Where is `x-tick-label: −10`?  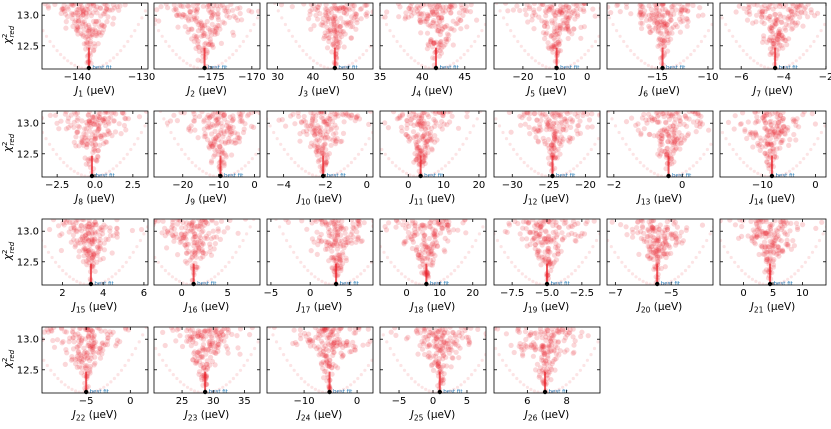 x-tick-label: −10 is located at coordinates (218, 185).